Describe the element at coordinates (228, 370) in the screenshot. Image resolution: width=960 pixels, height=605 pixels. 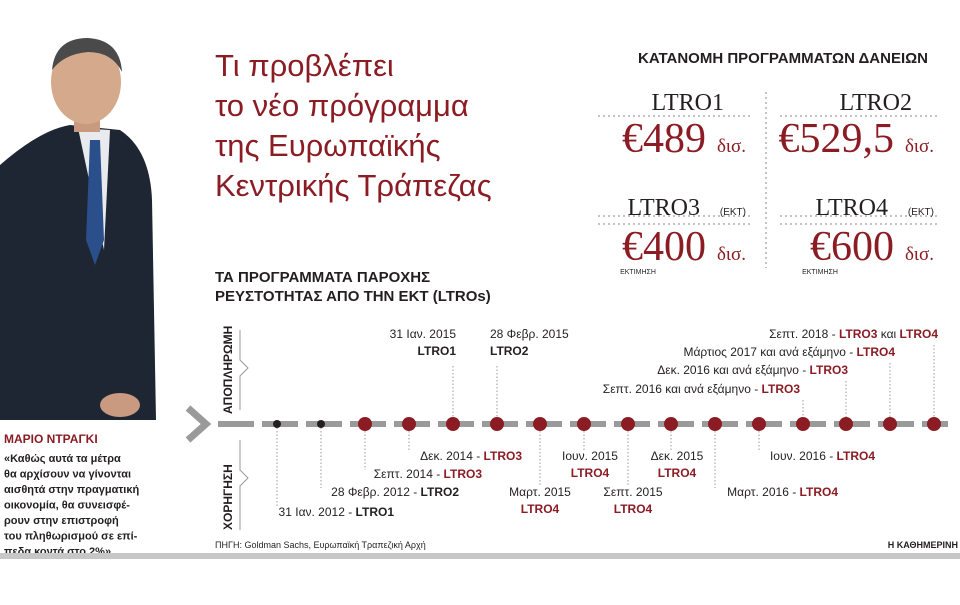
I see `repayment-label: ΑΠΟΠΛΗΡΩΜΗ` at that location.